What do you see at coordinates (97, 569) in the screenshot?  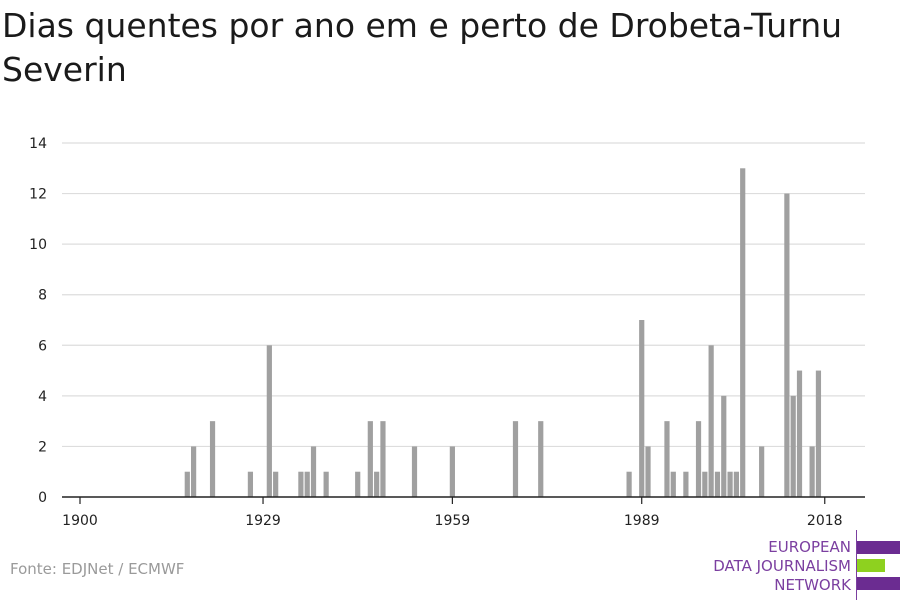 I see `source-credit: Fonte: EDJNet / ECMWF` at bounding box center [97, 569].